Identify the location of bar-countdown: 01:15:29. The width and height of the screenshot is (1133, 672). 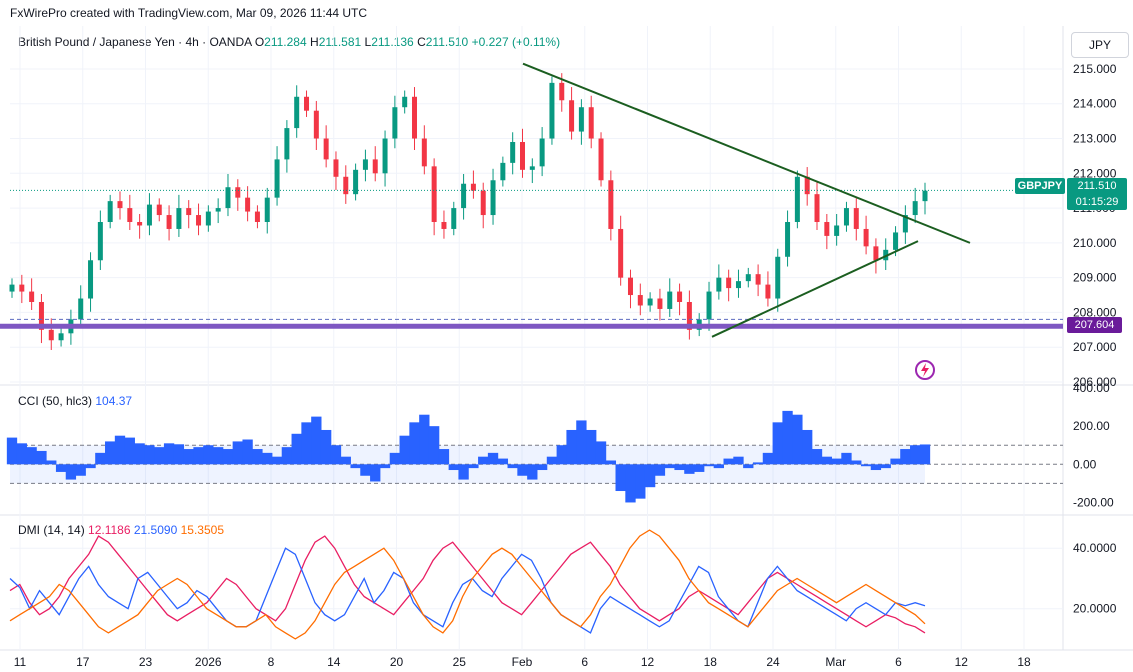
(1097, 202).